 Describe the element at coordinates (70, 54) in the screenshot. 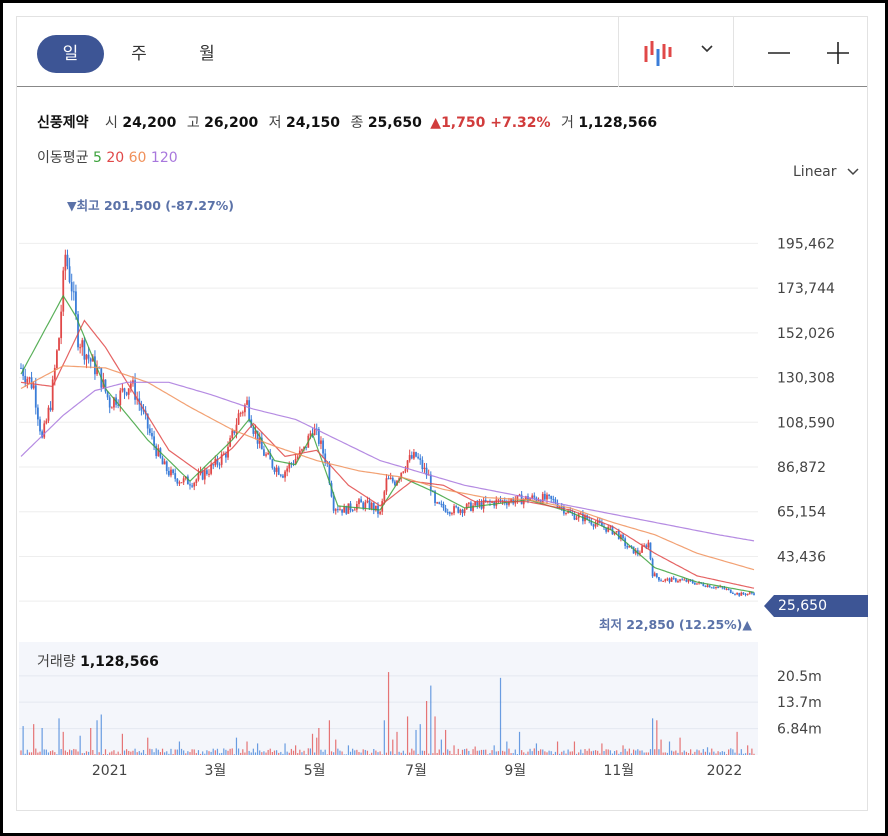

I see `tab-daily: 일` at that location.